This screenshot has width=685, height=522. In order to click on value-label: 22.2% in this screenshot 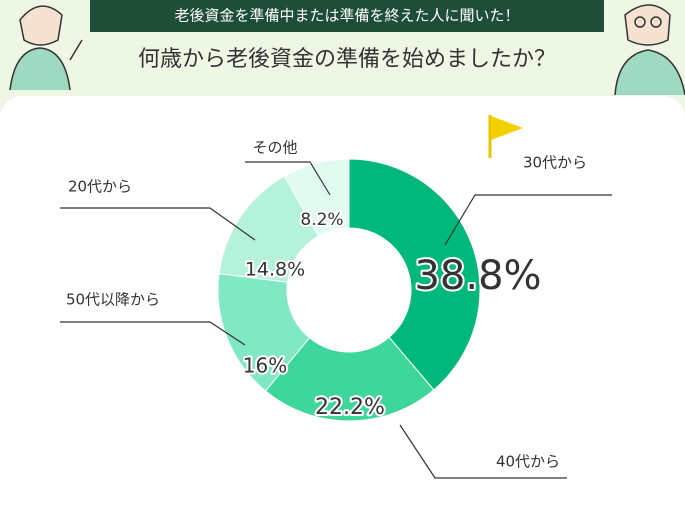, I will do `click(350, 407)`.